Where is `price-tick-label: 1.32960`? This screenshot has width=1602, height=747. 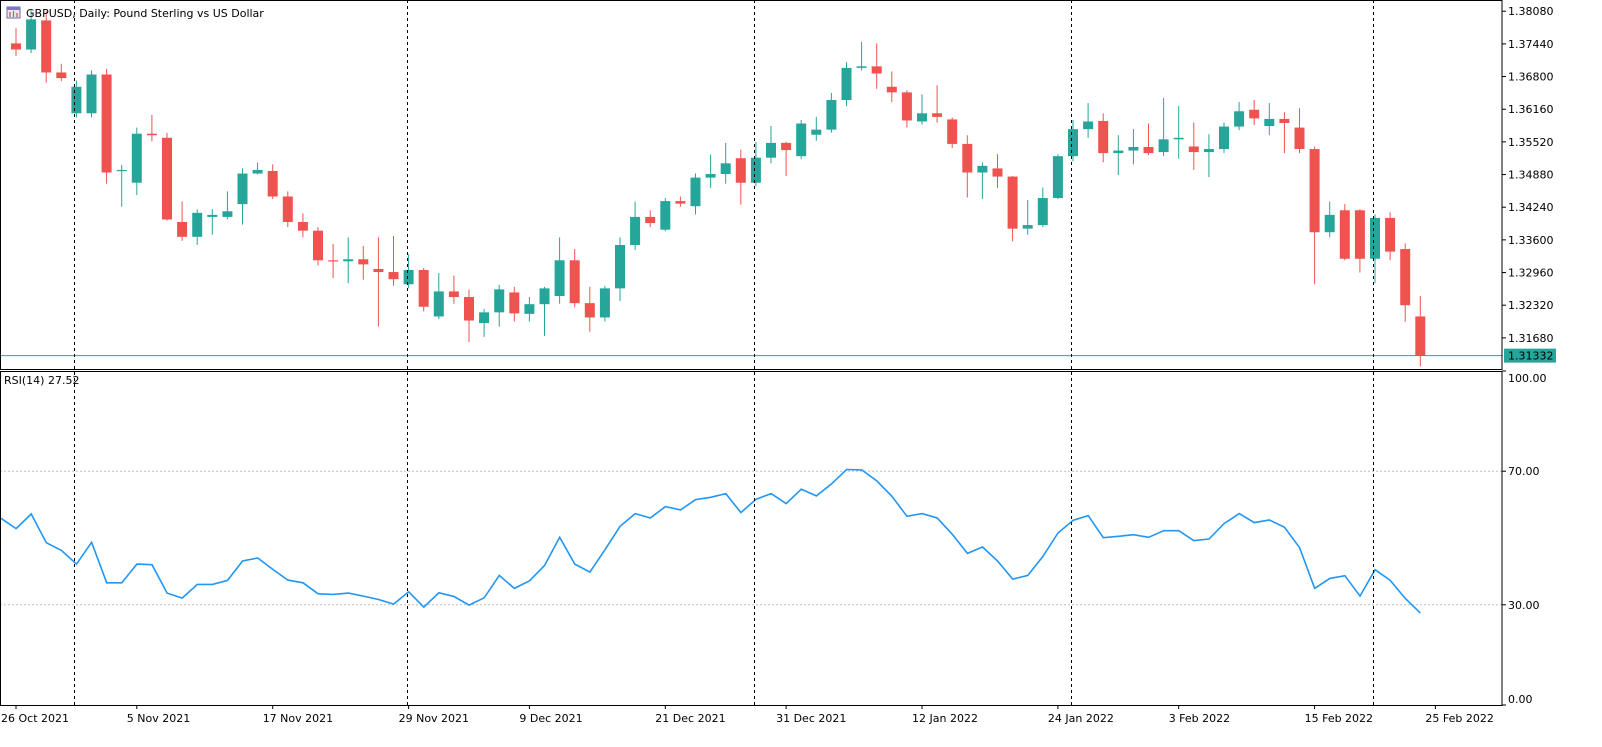
price-tick-label: 1.32960 is located at coordinates (1531, 273).